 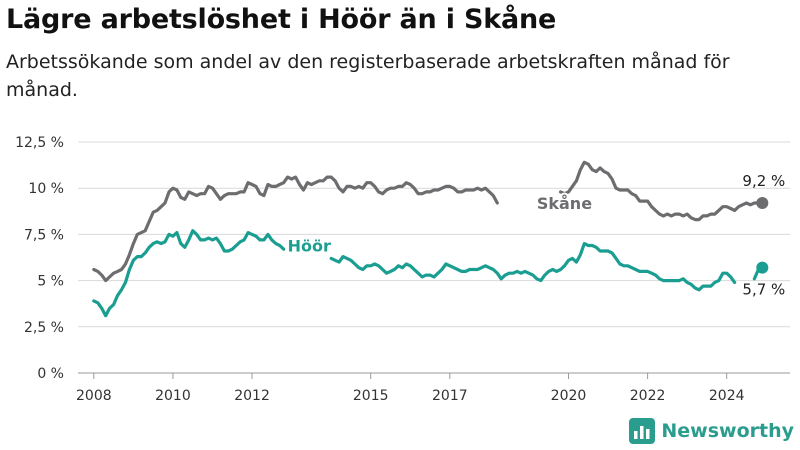 I want to click on chart-title: Lägre arbetslöshet i Höör än i Skåne, so click(x=281, y=19).